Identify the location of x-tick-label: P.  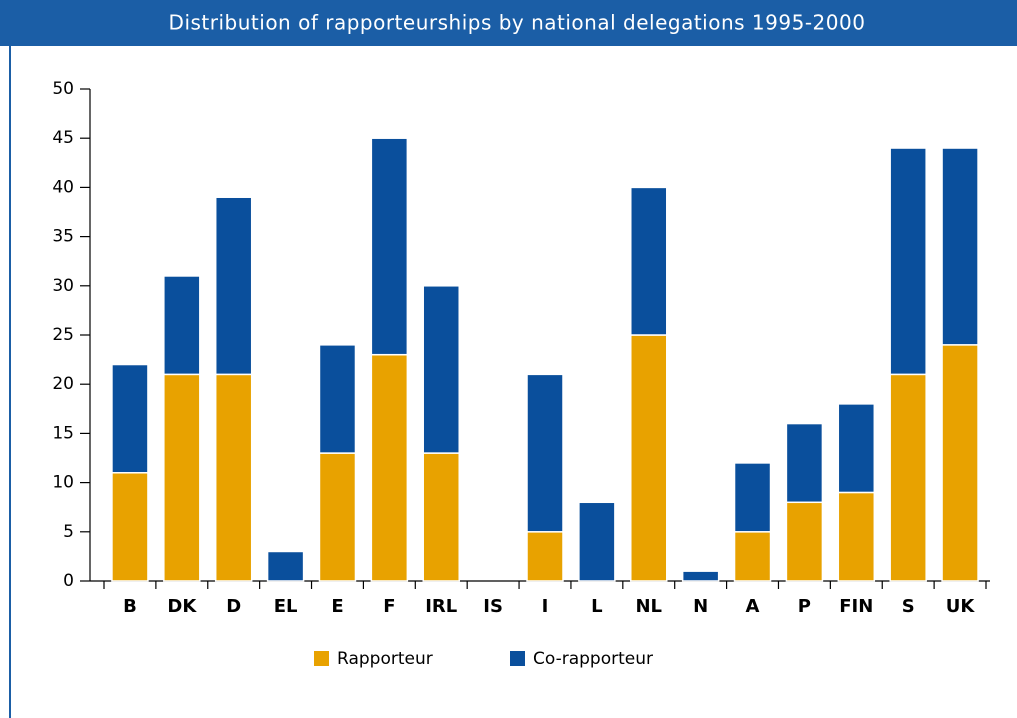
(804, 606).